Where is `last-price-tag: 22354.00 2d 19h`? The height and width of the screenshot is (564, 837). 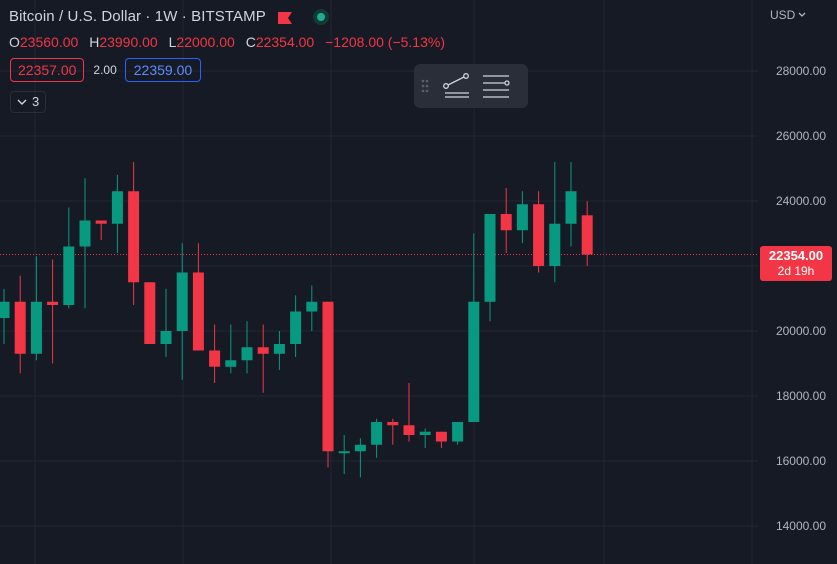 last-price-tag: 22354.00 2d 19h is located at coordinates (796, 263).